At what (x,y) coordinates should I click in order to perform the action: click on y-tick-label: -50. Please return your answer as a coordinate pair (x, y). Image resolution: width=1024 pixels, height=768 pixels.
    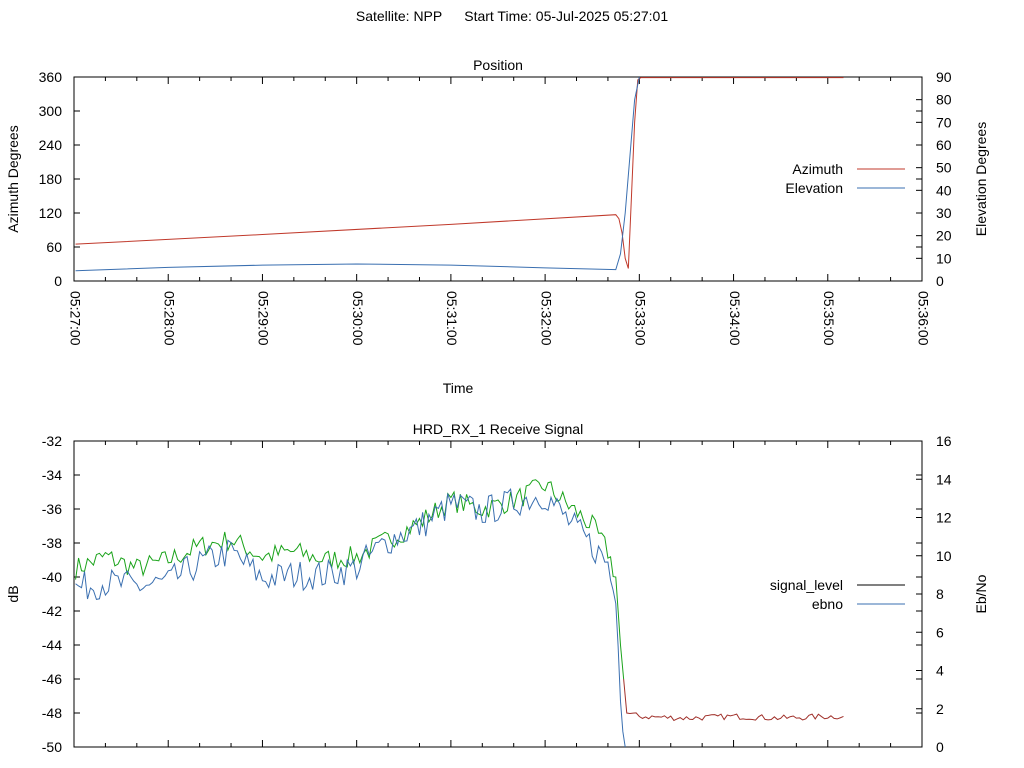
    Looking at the image, I should click on (52, 747).